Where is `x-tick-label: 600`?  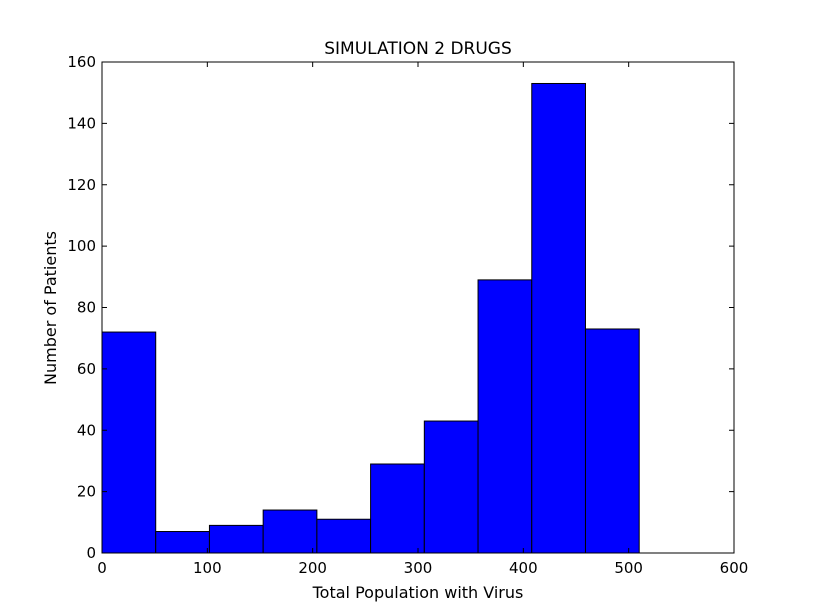 x-tick-label: 600 is located at coordinates (734, 568).